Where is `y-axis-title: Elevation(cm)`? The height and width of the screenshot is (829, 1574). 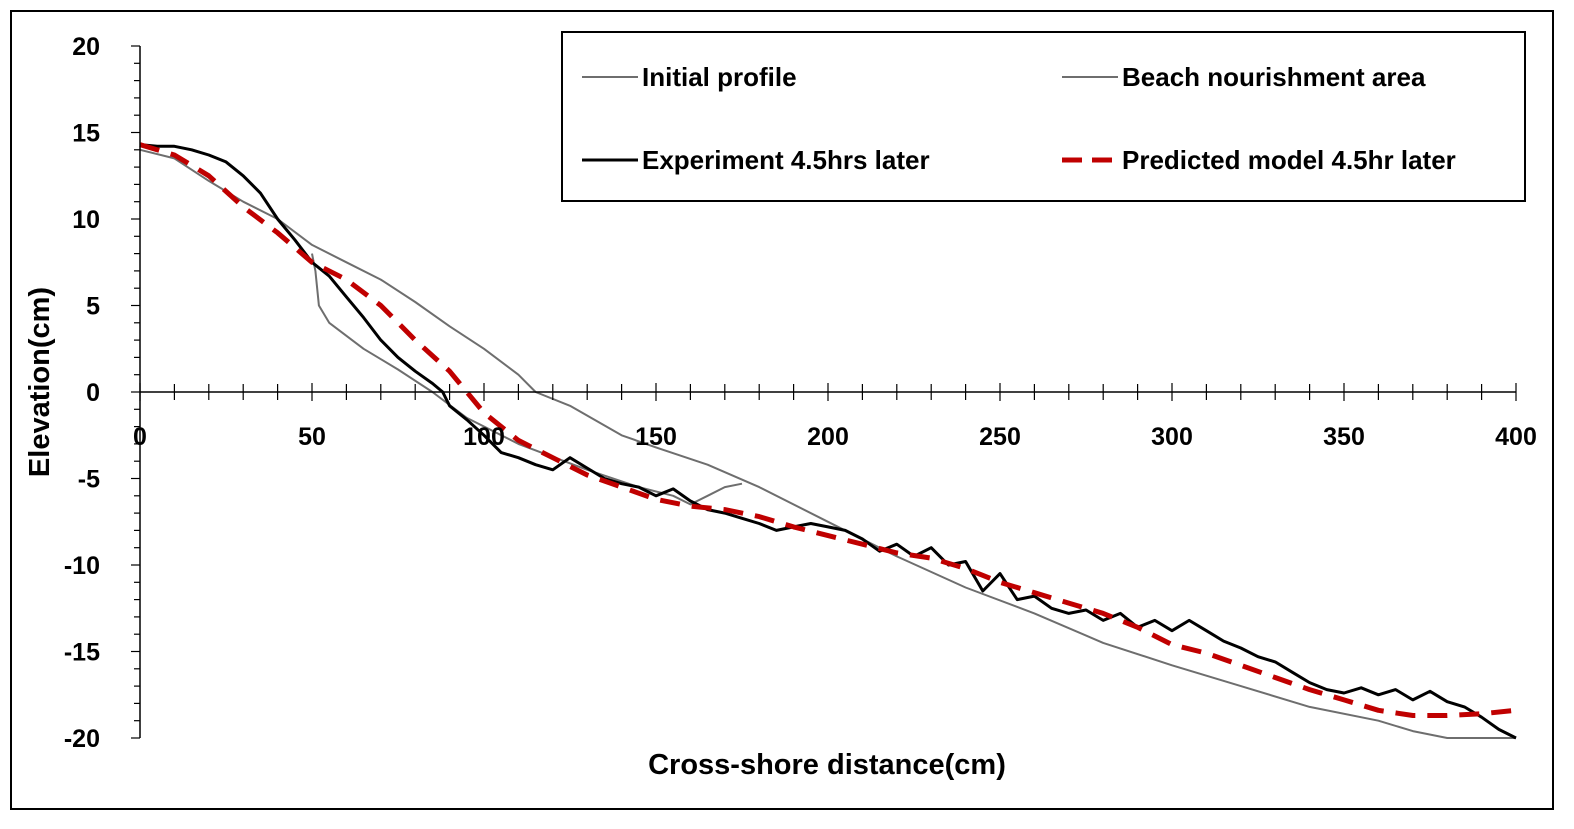 y-axis-title: Elevation(cm) is located at coordinates (40, 382).